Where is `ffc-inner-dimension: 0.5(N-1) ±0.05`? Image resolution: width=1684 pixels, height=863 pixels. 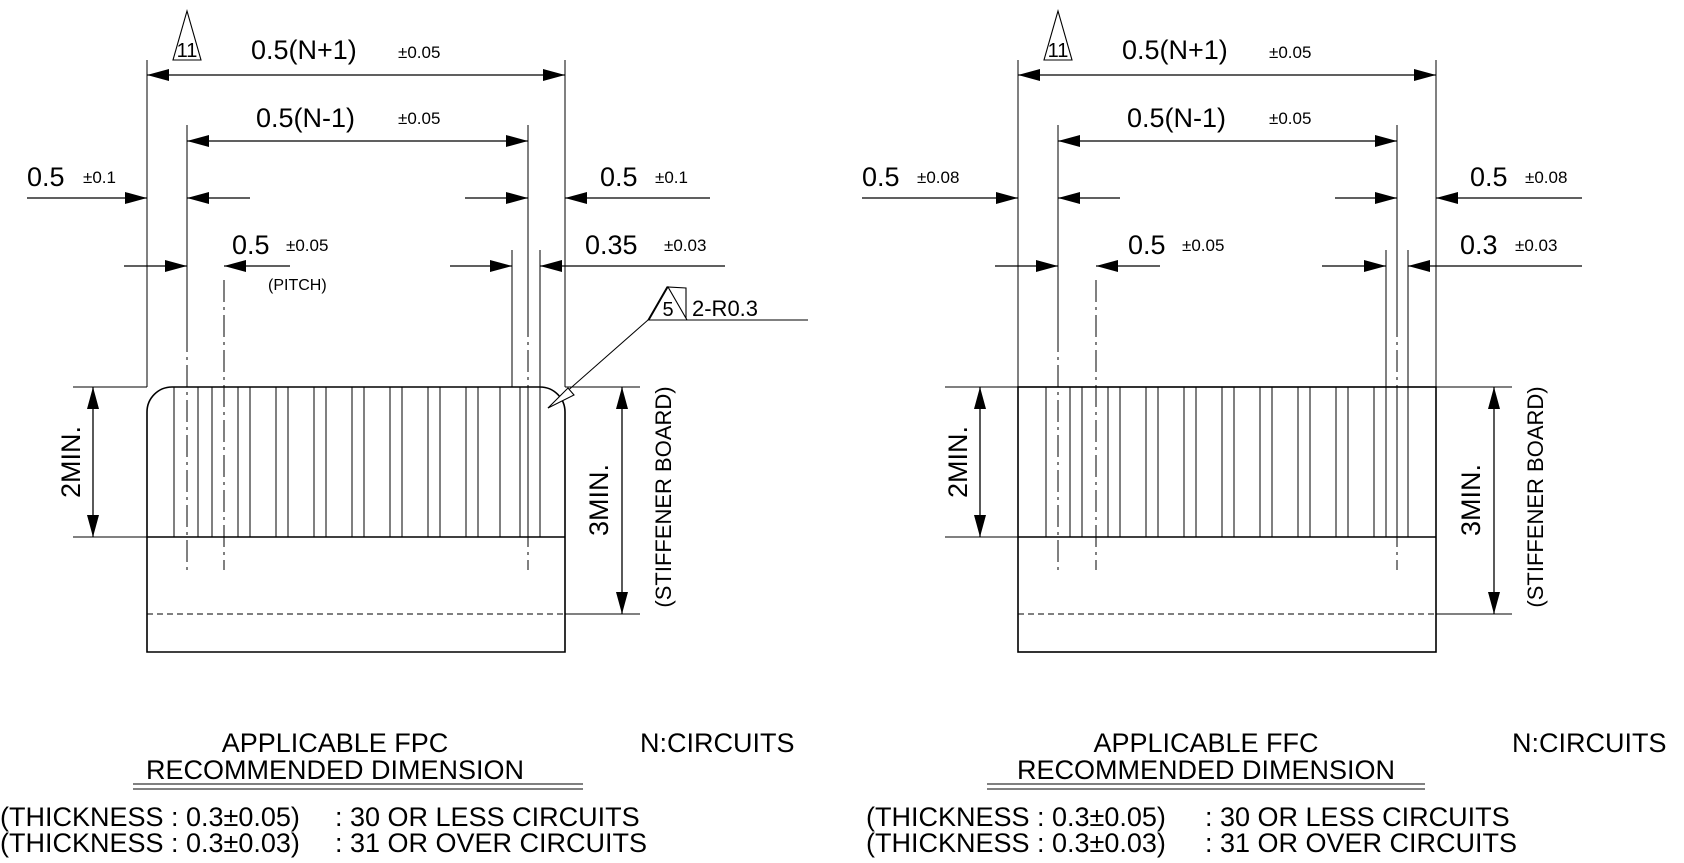
ffc-inner-dimension: 0.5(N-1) ±0.05 is located at coordinates (1227, 125).